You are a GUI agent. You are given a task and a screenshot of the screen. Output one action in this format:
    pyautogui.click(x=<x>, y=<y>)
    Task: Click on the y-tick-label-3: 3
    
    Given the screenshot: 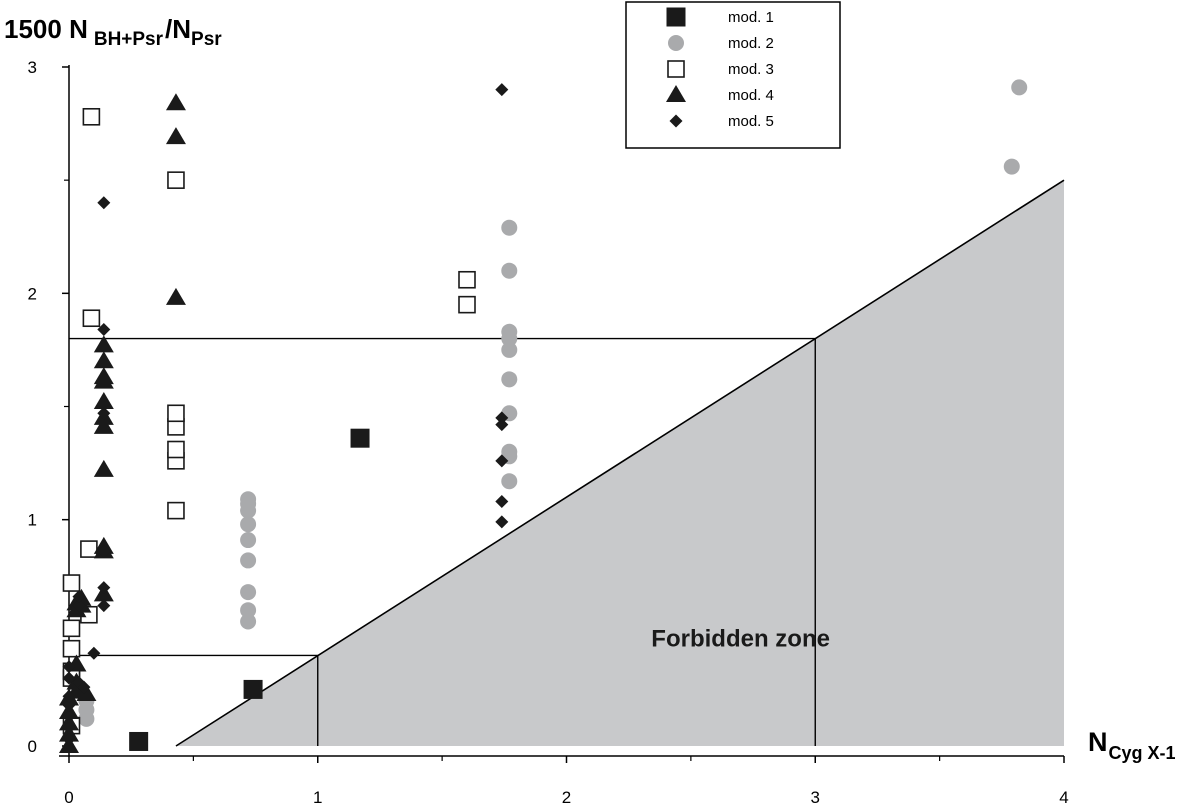 What is the action you would take?
    pyautogui.click(x=32, y=67)
    